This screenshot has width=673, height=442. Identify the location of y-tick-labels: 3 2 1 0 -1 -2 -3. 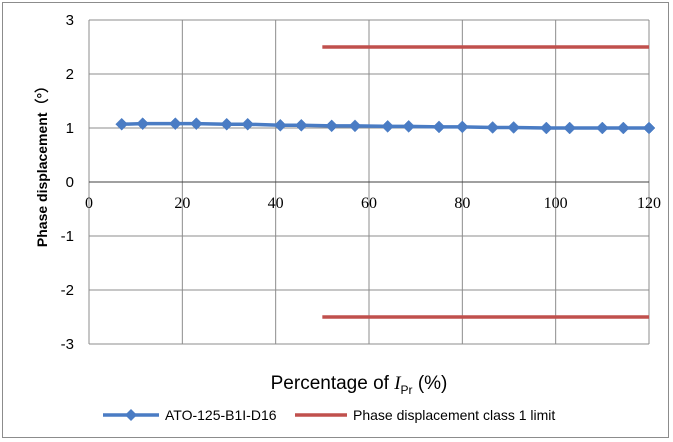
(67, 182).